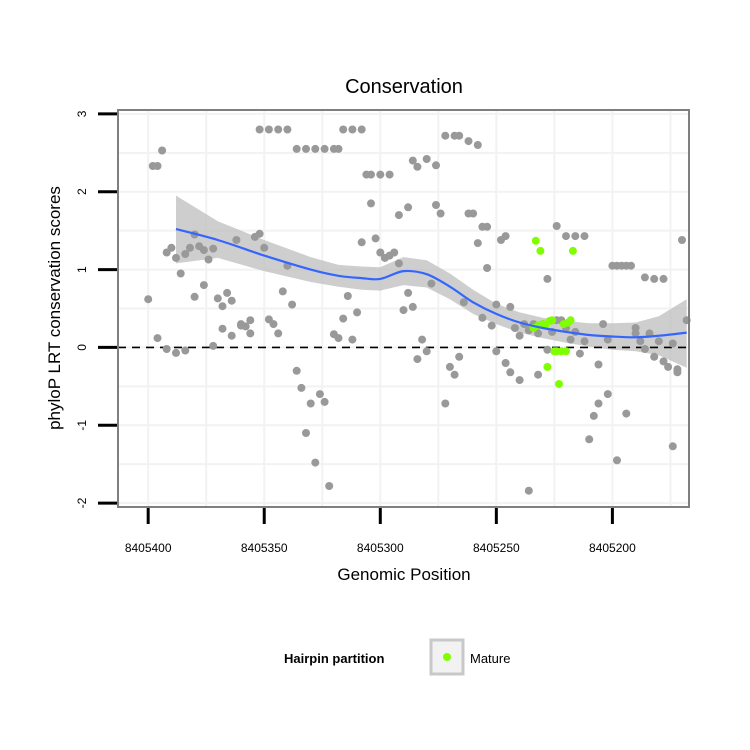  I want to click on legend-key-mature, so click(447, 657).